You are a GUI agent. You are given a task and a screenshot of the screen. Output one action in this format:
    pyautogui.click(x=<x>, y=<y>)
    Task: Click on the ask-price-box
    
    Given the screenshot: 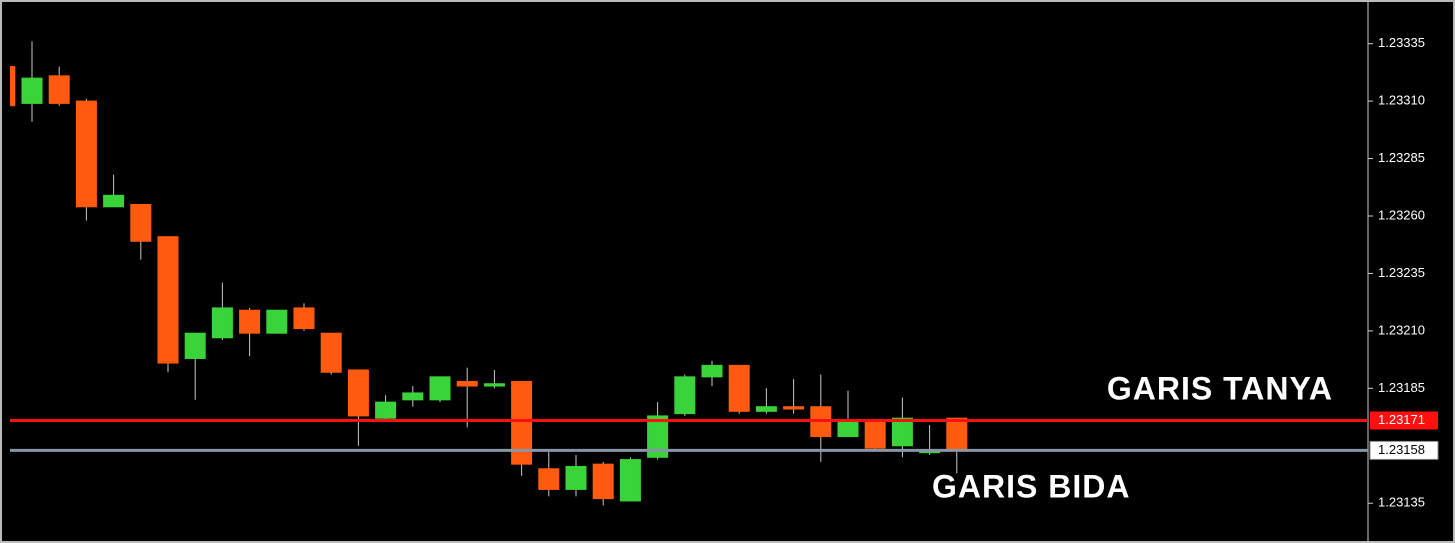 What is the action you would take?
    pyautogui.click(x=1404, y=420)
    